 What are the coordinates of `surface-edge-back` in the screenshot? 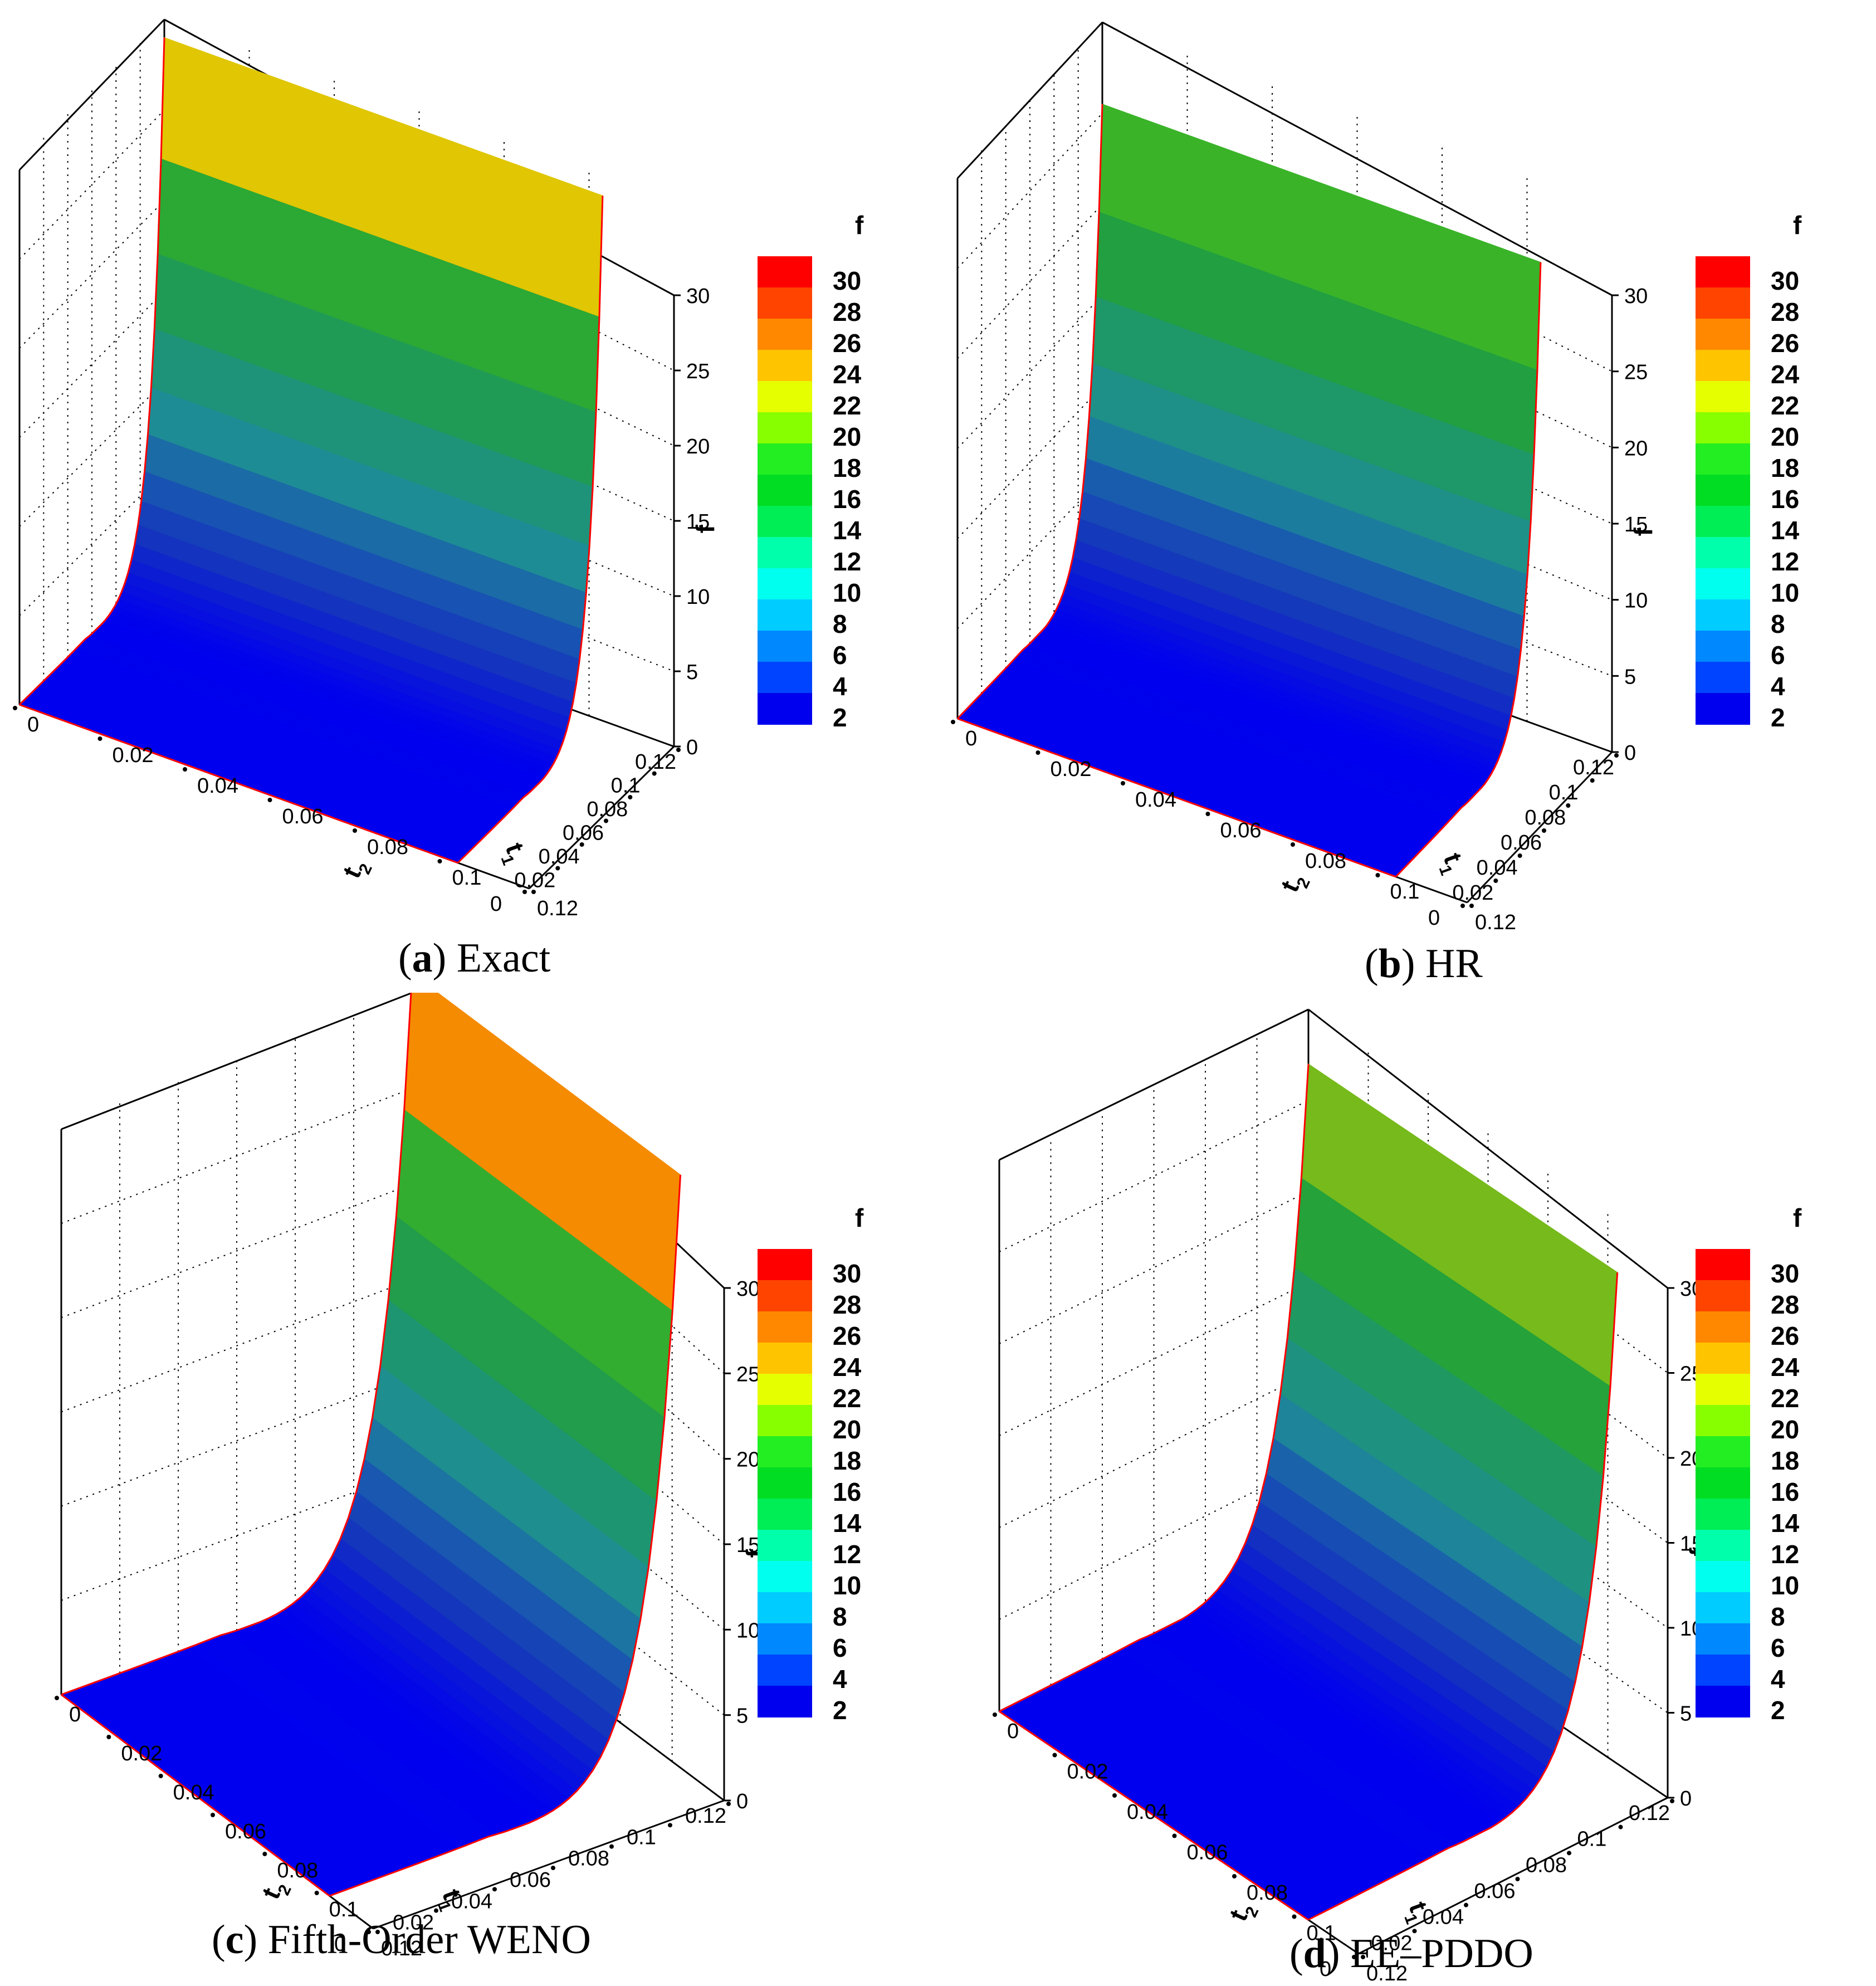 It's located at (1463, 1596).